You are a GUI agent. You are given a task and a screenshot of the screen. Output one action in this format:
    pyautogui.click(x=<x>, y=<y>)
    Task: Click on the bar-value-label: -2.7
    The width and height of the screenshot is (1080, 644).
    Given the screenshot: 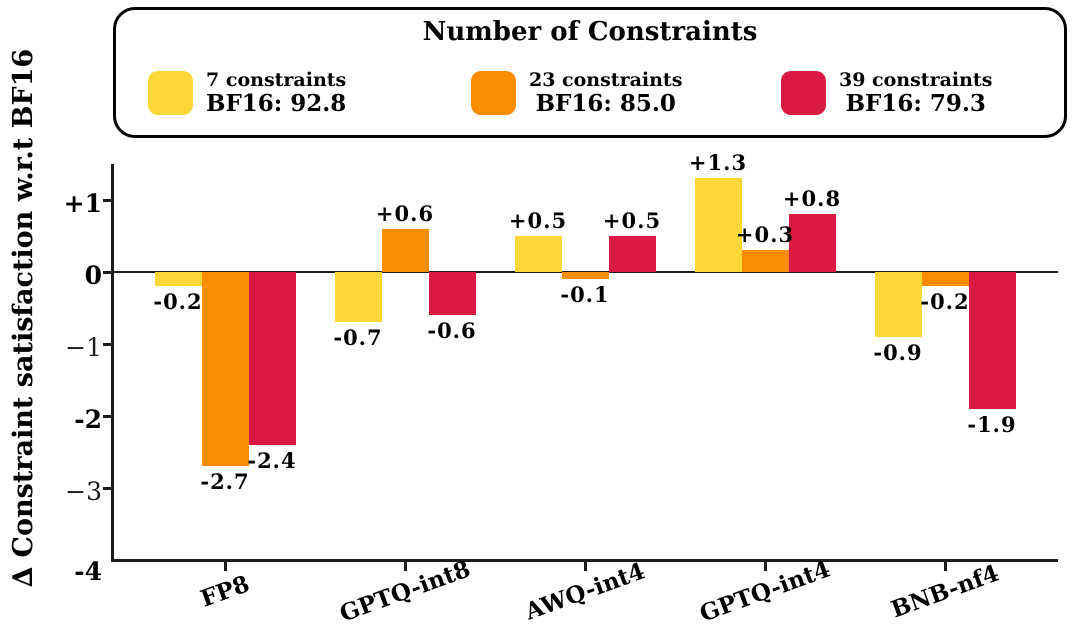 What is the action you would take?
    pyautogui.click(x=225, y=482)
    